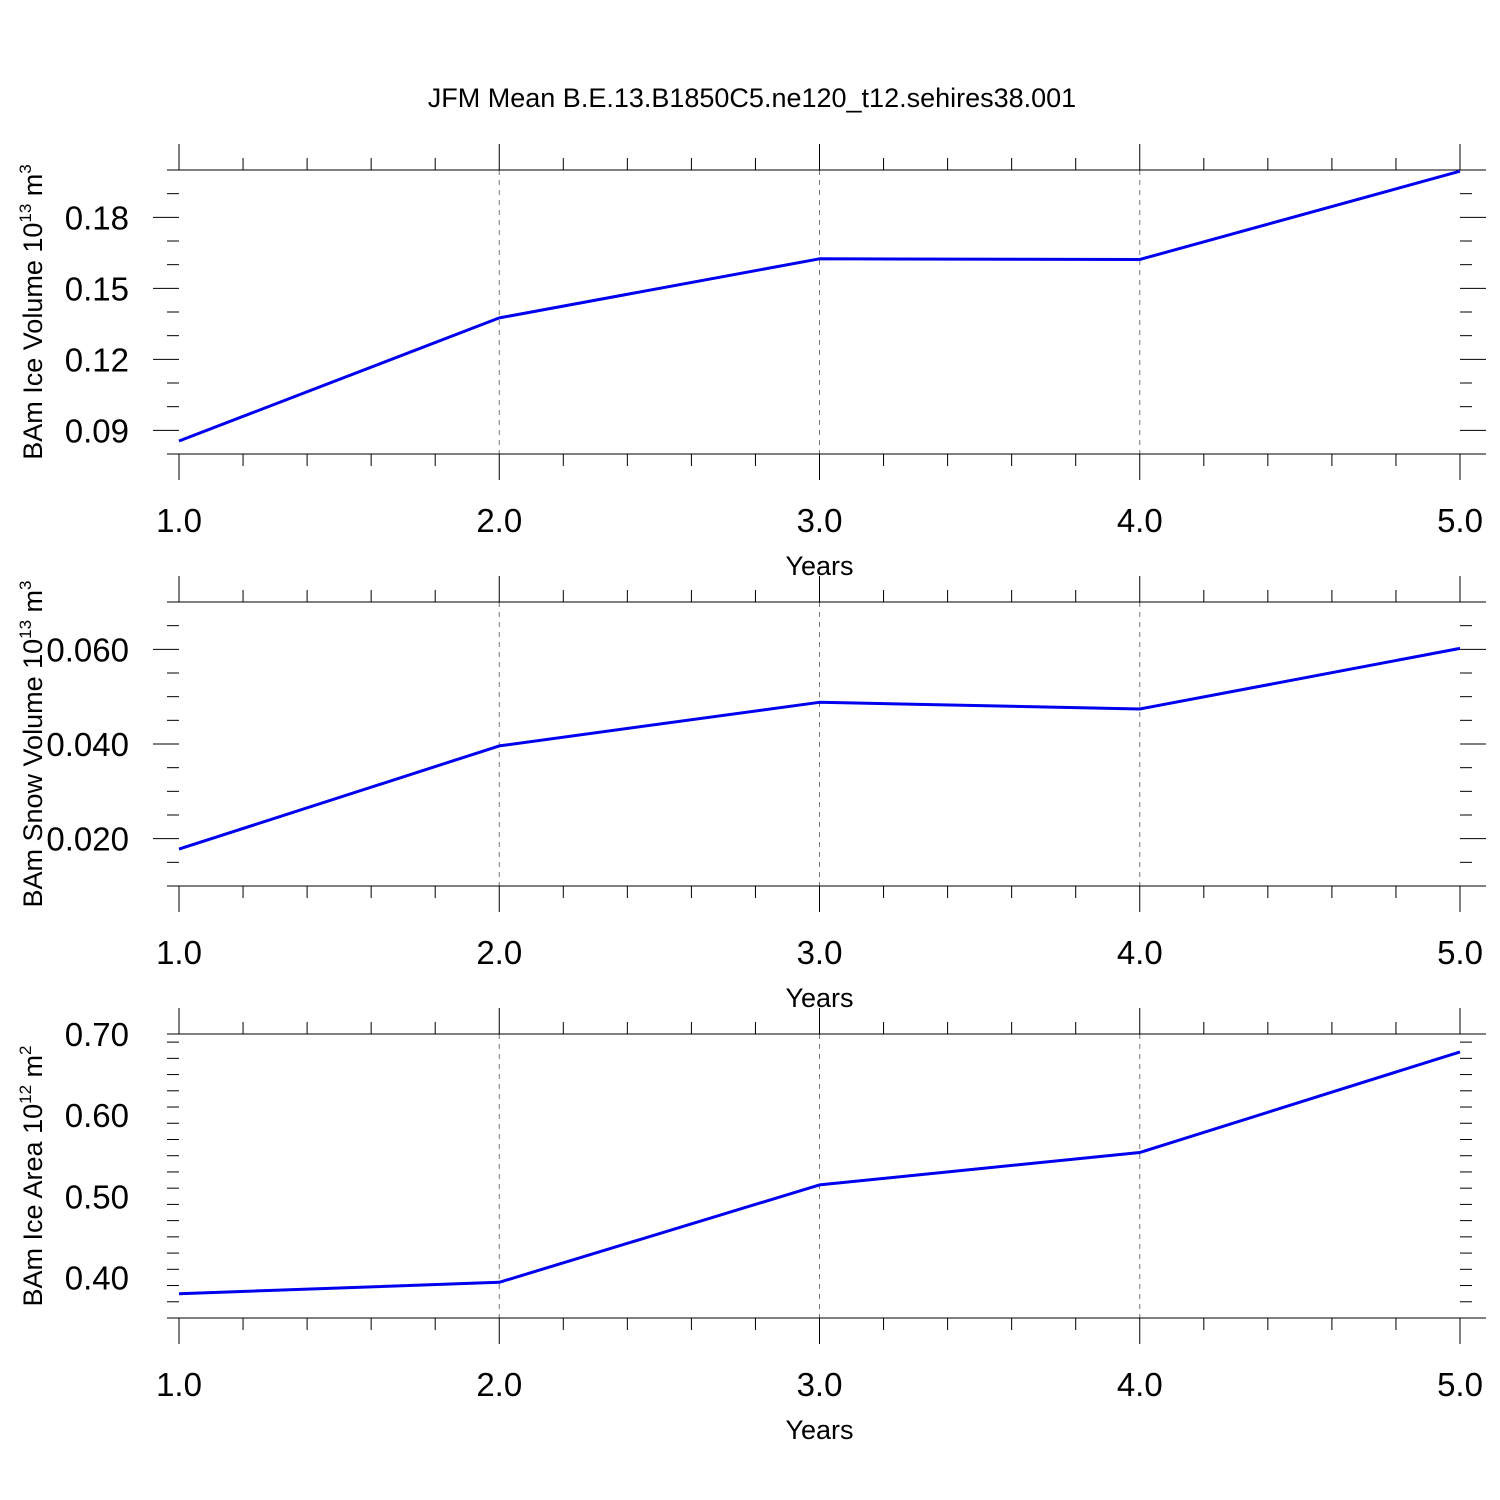  What do you see at coordinates (87, 744) in the screenshot?
I see `y-tick-label: 0.040` at bounding box center [87, 744].